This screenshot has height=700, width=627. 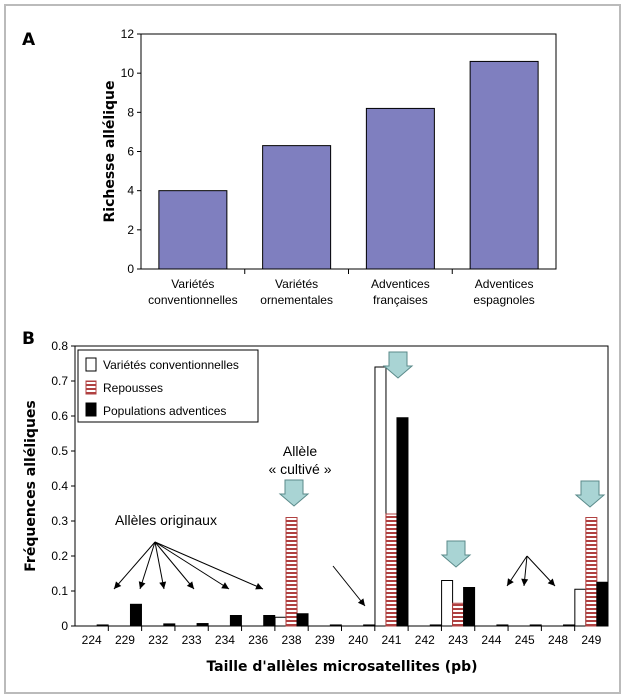 What do you see at coordinates (59, 556) in the screenshot?
I see `chart-b-ytick-label: 0.2` at bounding box center [59, 556].